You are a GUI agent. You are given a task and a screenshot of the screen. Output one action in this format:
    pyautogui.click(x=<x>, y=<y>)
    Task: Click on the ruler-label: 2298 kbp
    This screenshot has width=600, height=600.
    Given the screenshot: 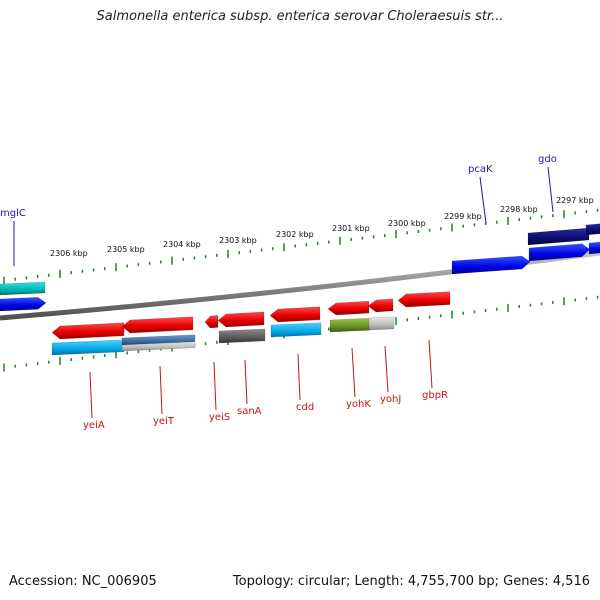 What is the action you would take?
    pyautogui.click(x=519, y=209)
    